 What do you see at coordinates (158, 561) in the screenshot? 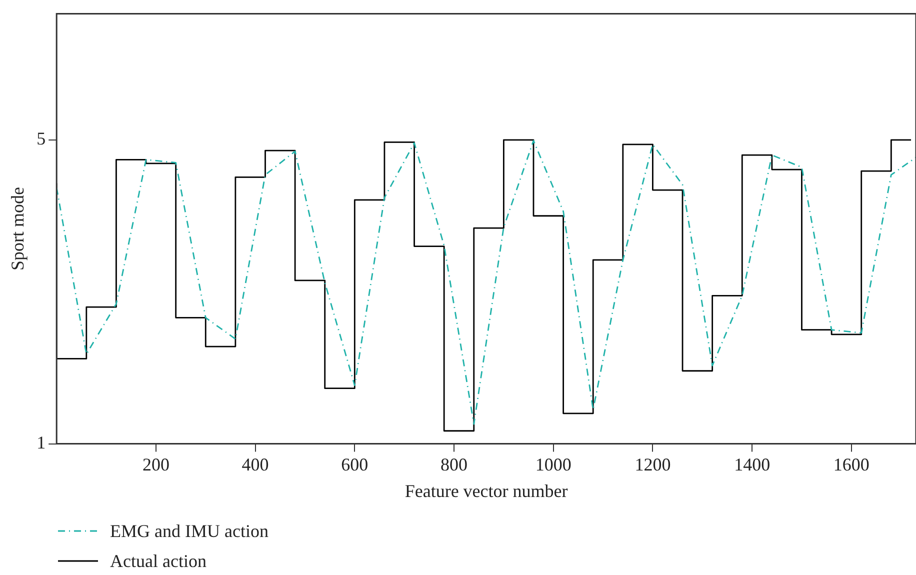
I see `legend-label: Actual action` at bounding box center [158, 561].